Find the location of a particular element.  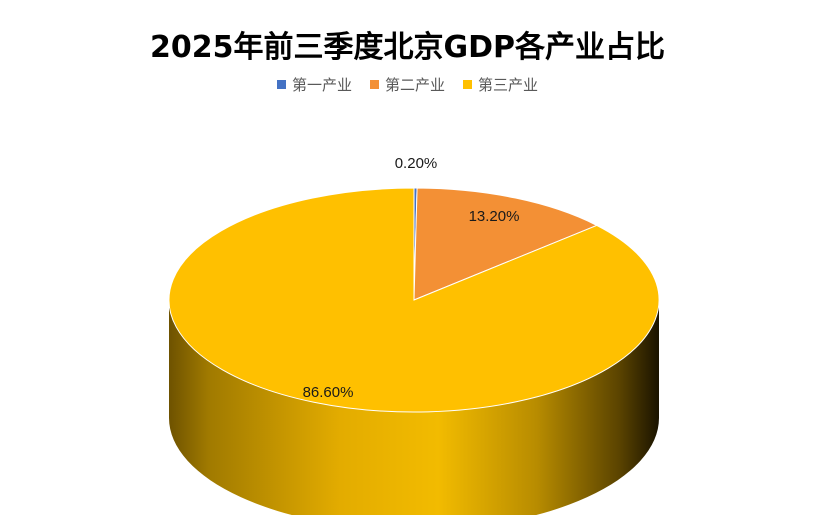

legend-label-primary: 第一产业 is located at coordinates (321, 85).